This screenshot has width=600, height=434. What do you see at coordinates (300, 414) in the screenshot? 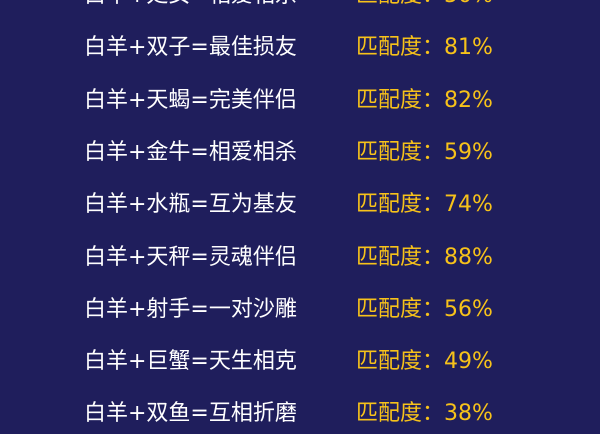
I see `list-item: 白羊+双鱼=互相折磨 匹配度：38%` at bounding box center [300, 414].